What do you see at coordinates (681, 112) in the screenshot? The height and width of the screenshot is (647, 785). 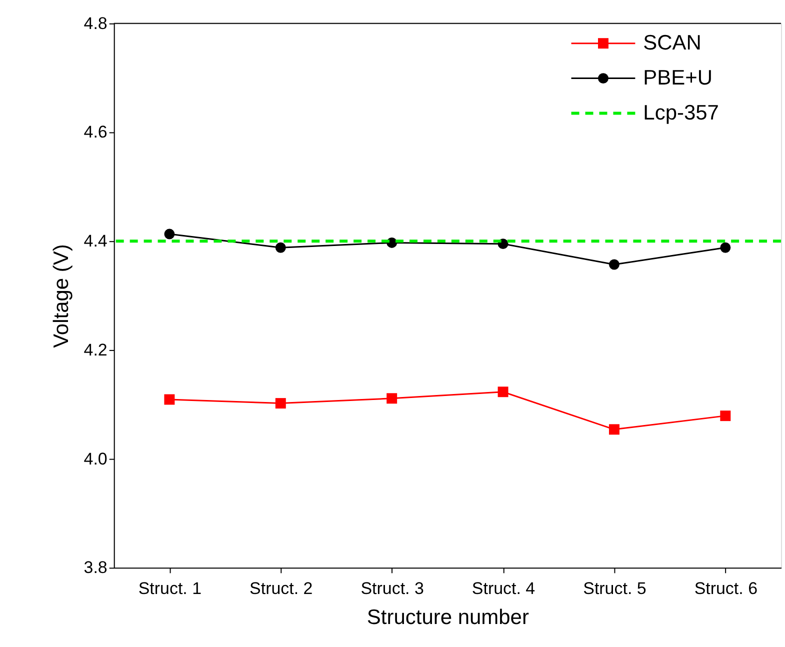 I see `legend-label: Lcp-357` at bounding box center [681, 112].